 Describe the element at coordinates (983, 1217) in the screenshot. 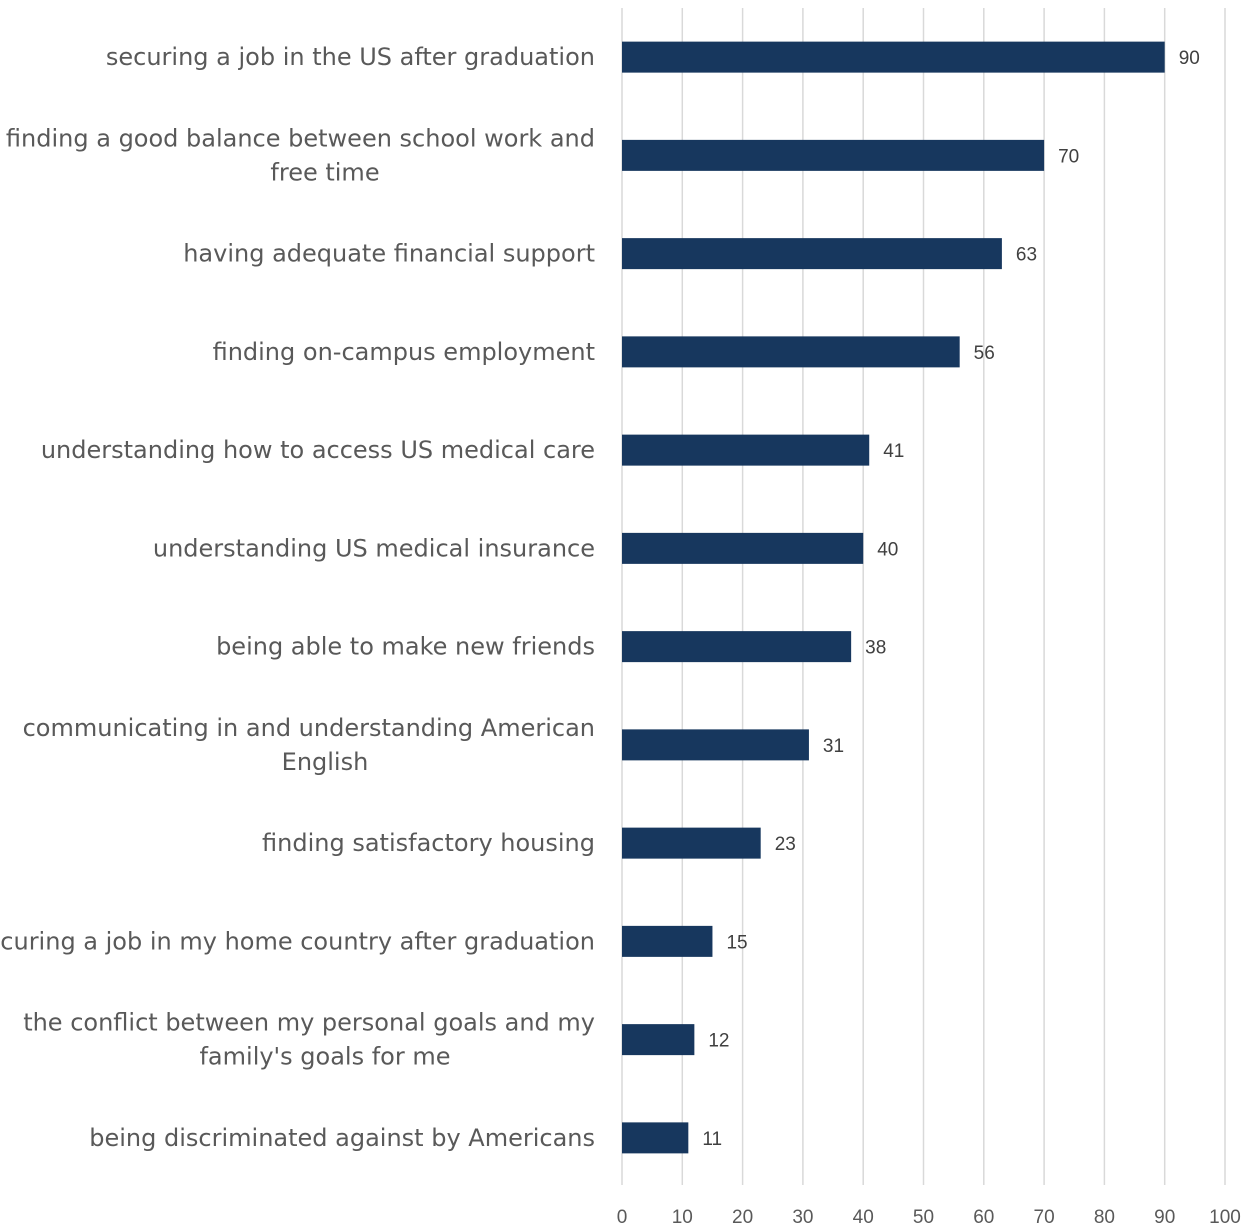

I see `x-tick-label-60: 60` at that location.